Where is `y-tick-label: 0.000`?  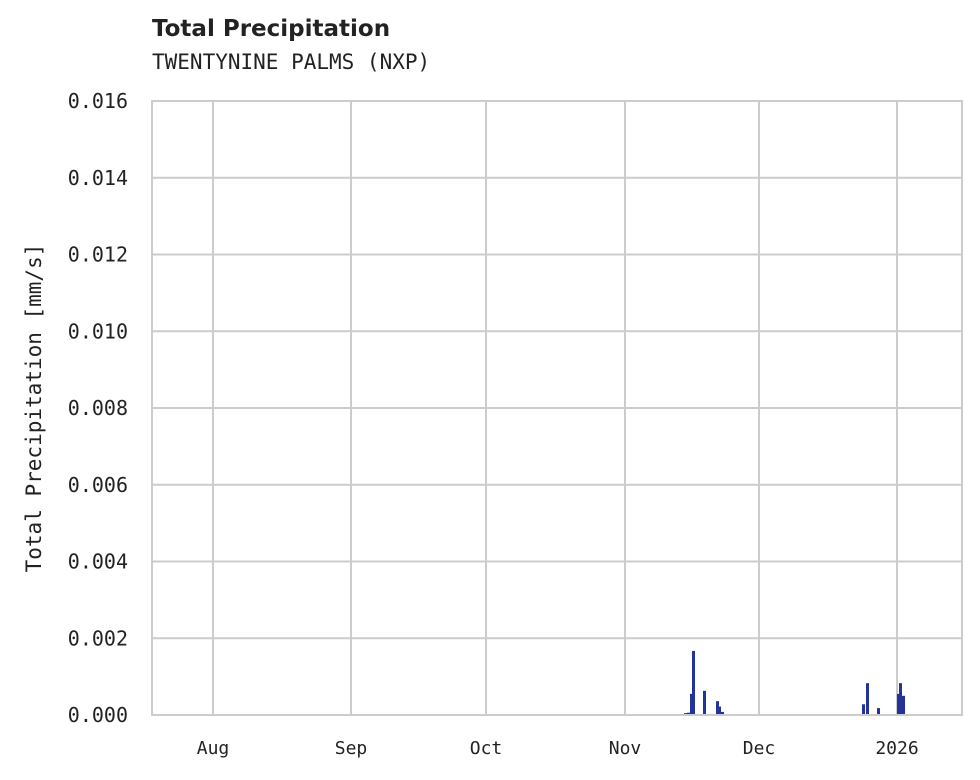 y-tick-label: 0.000 is located at coordinates (98, 715).